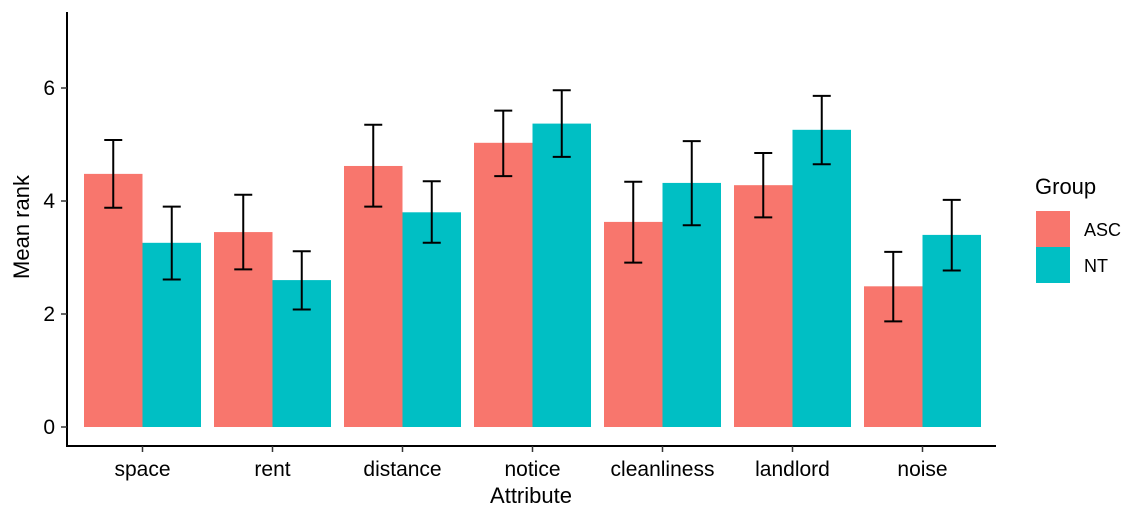  Describe the element at coordinates (272, 469) in the screenshot. I see `x-tick-label-rent: rent` at that location.